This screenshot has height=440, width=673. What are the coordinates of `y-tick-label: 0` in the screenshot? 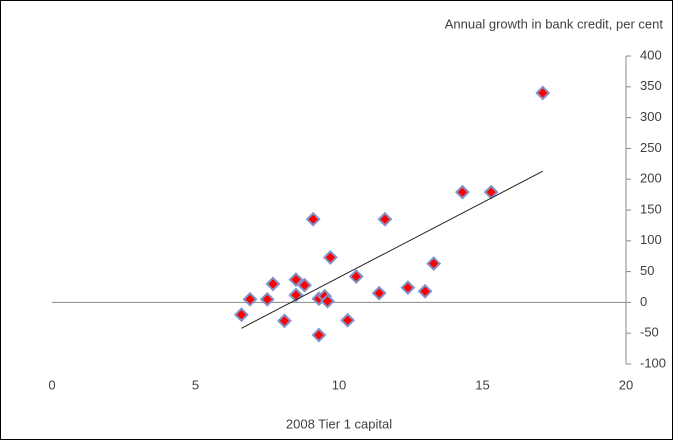 It's located at (643, 301).